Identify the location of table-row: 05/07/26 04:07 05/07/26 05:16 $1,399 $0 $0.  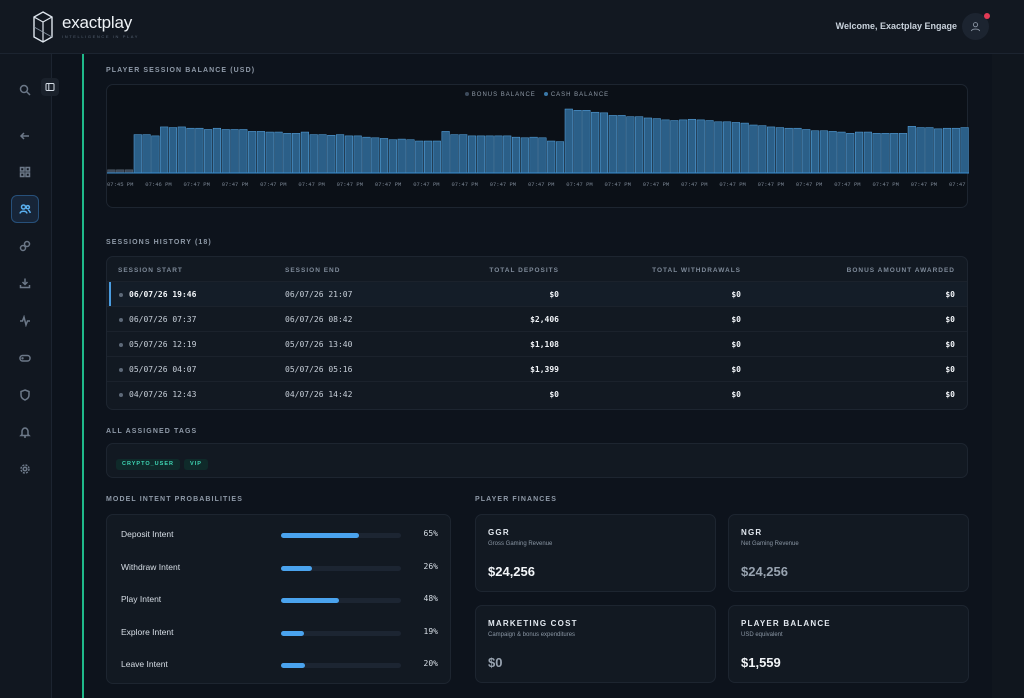
(537, 368).